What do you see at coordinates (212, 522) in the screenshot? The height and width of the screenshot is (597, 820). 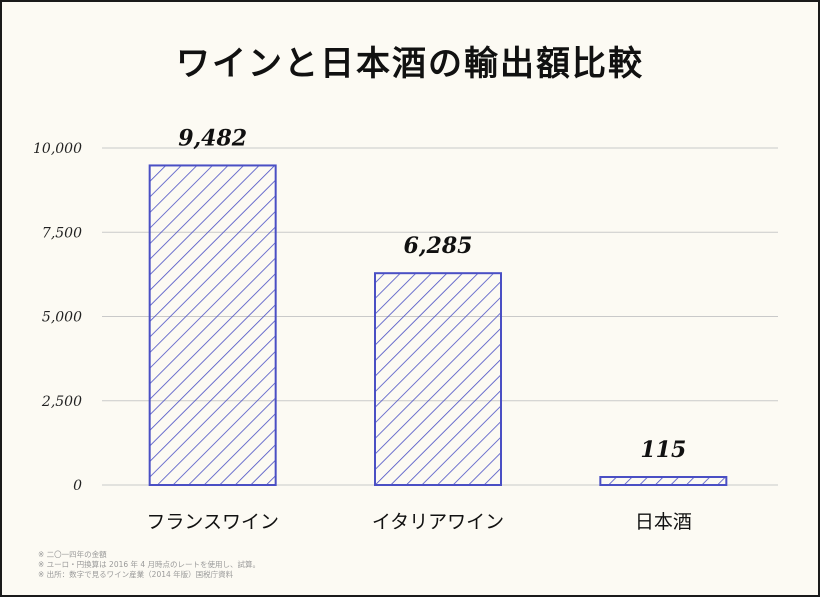 I see `x-tick-label: フランスワイン` at bounding box center [212, 522].